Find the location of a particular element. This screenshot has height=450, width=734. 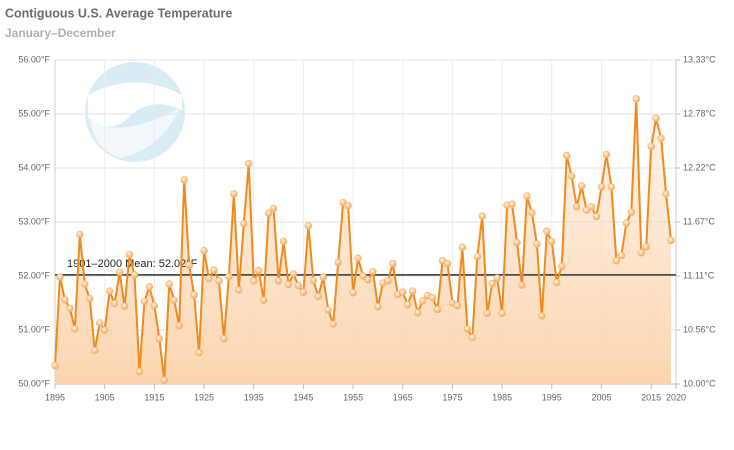

chart-title: Contiguous U.S. Average Temperature is located at coordinates (118, 13).